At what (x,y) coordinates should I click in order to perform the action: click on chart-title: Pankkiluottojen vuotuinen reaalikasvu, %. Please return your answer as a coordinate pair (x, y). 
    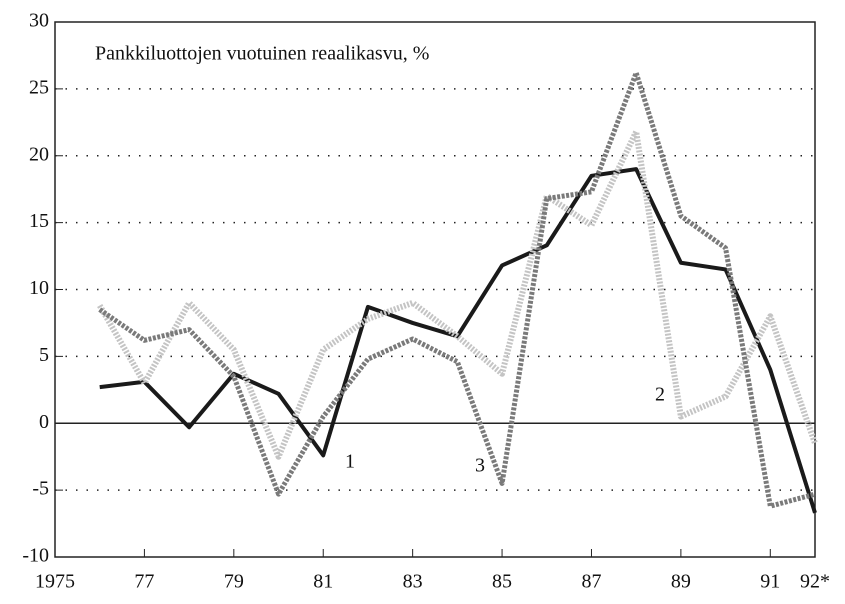
    Looking at the image, I should click on (262, 54).